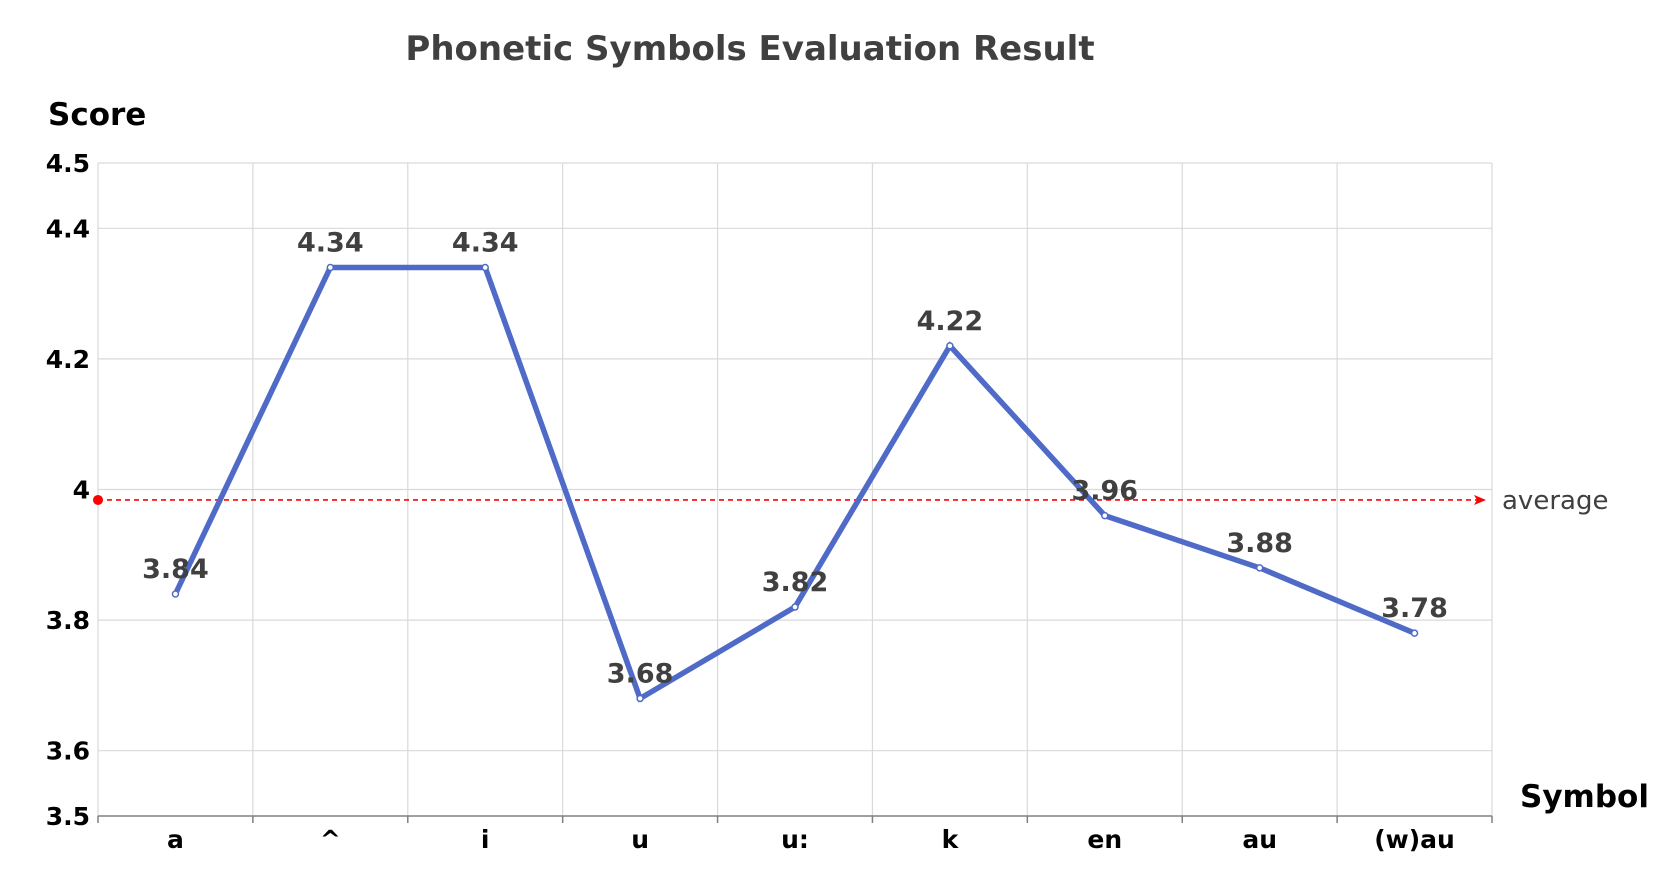  What do you see at coordinates (485, 839) in the screenshot?
I see `x-tick-label: i` at bounding box center [485, 839].